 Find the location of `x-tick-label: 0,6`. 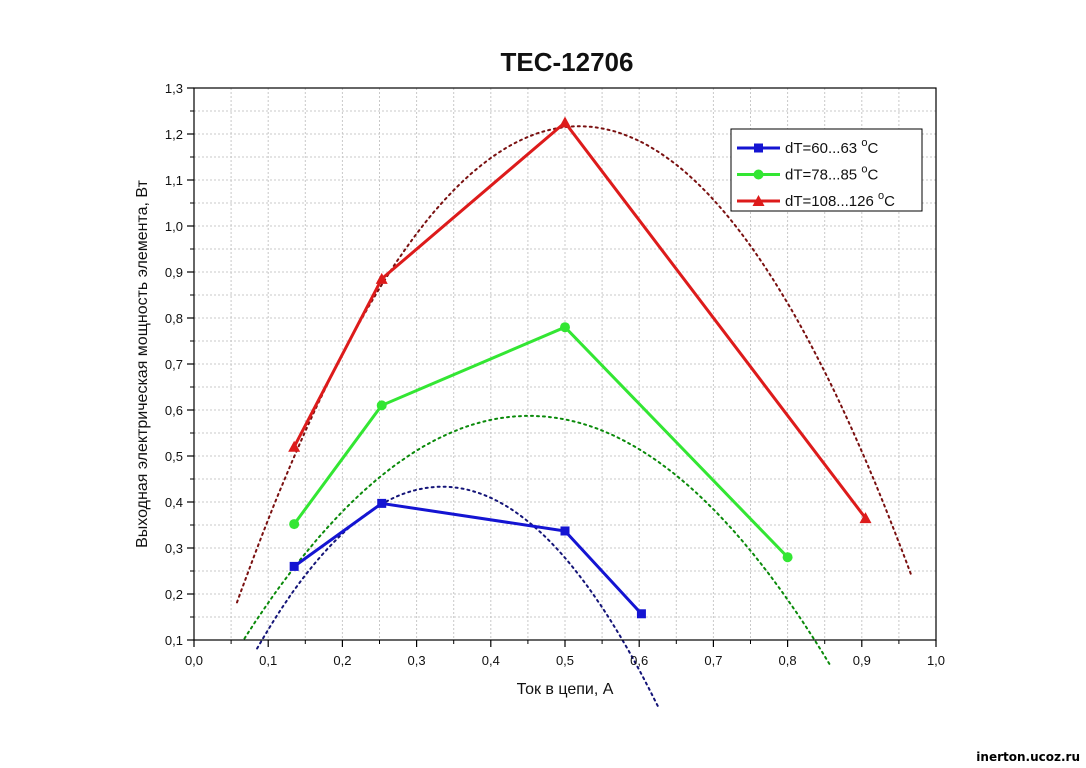

x-tick-label: 0,6 is located at coordinates (639, 660).